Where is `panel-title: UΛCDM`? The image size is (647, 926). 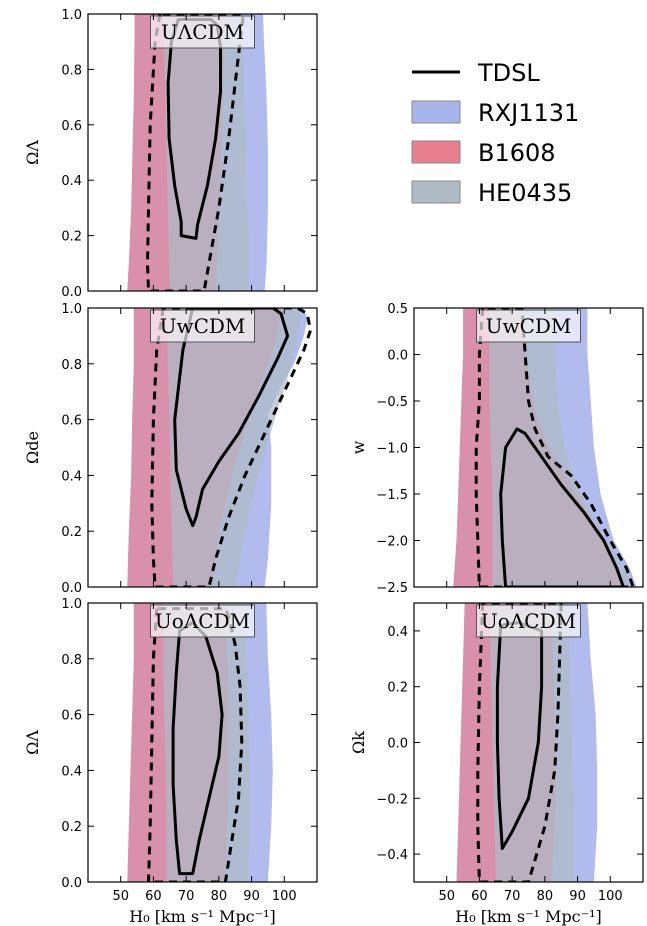
panel-title: UΛCDM is located at coordinates (202, 32).